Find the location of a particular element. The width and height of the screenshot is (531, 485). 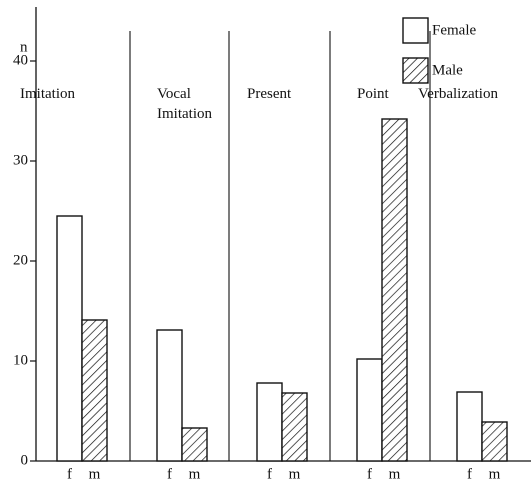

y-tick-label: 10 is located at coordinates (20, 360).